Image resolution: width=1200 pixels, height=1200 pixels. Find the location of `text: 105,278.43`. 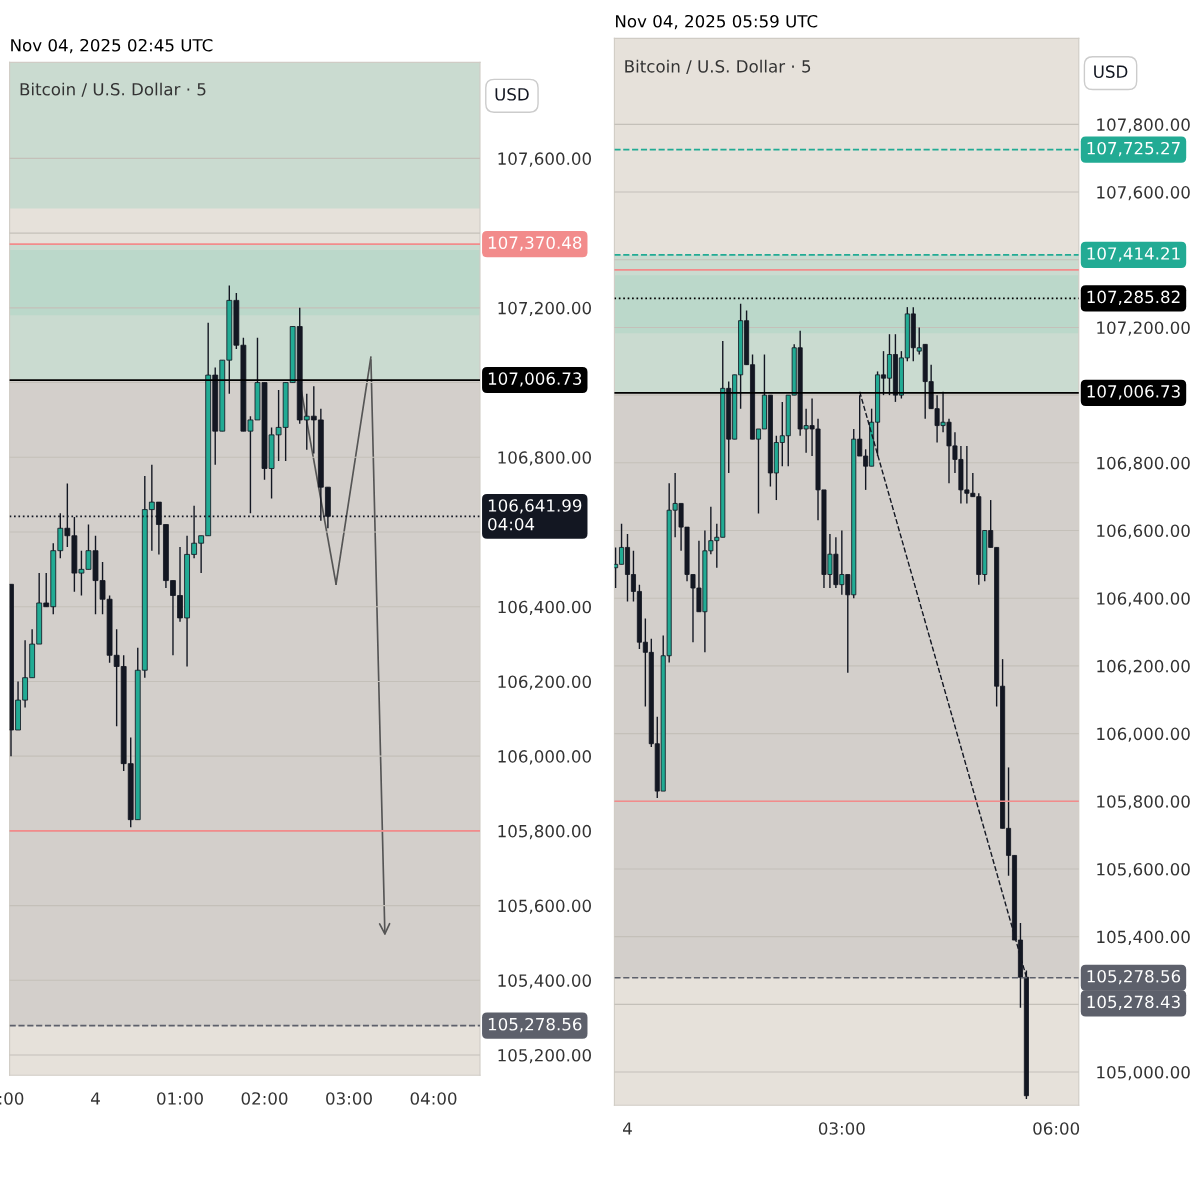

text: 105,278.43 is located at coordinates (1133, 1002).